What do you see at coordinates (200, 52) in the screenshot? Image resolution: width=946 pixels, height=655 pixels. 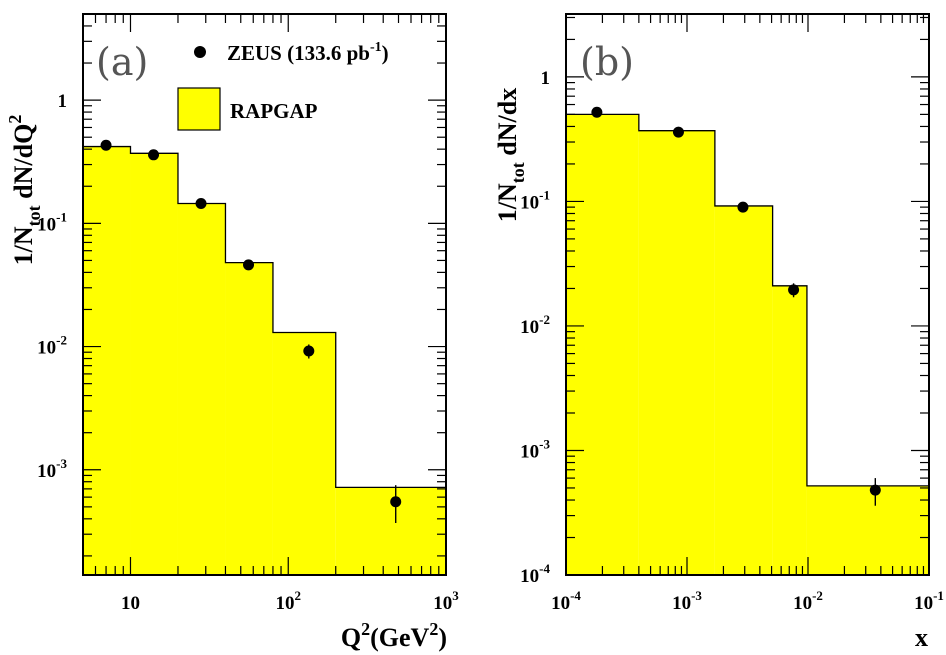 I see `legend-data-marker` at bounding box center [200, 52].